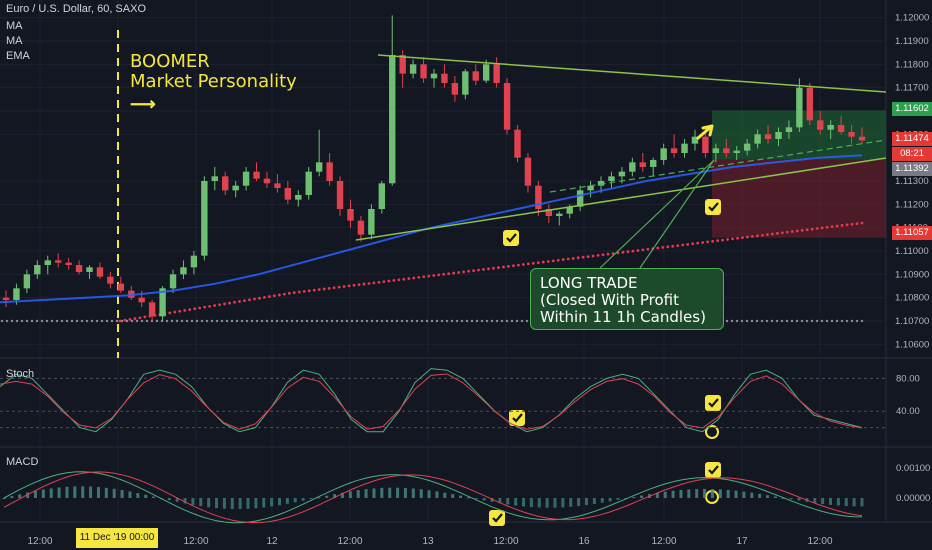 This screenshot has height=550, width=932. I want to click on symbol-legend: Euro / U.S. Dollar, 60, SAXO, so click(76, 9).